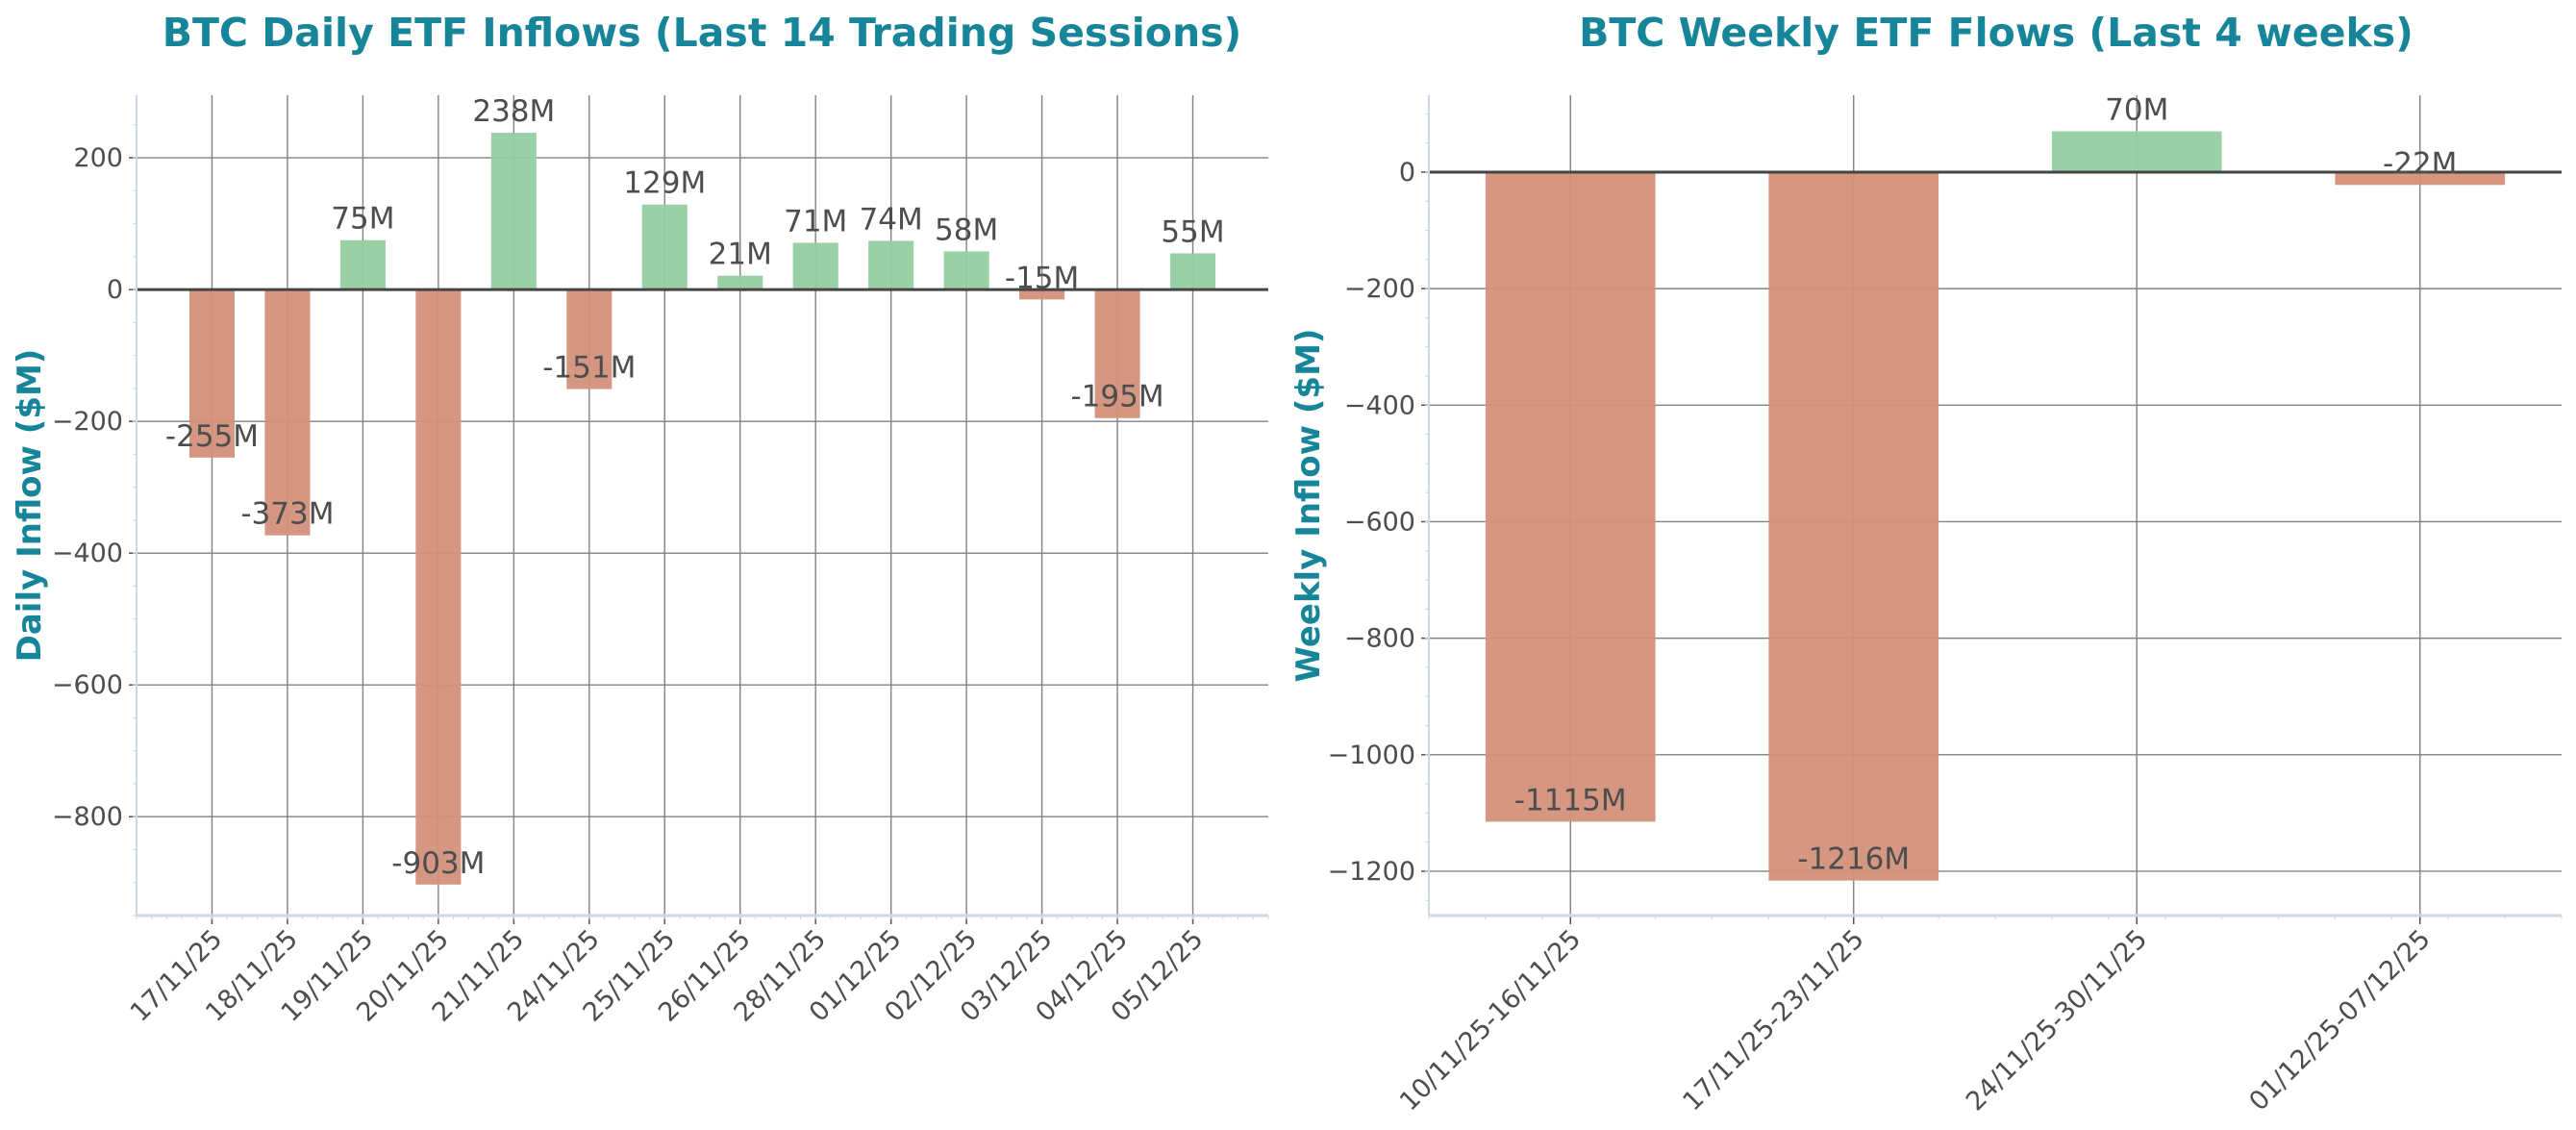 The height and width of the screenshot is (1130, 2576). What do you see at coordinates (1996, 33) in the screenshot?
I see `chart-title: BTC Weekly ETF Flows (Last 4 weeks)` at bounding box center [1996, 33].